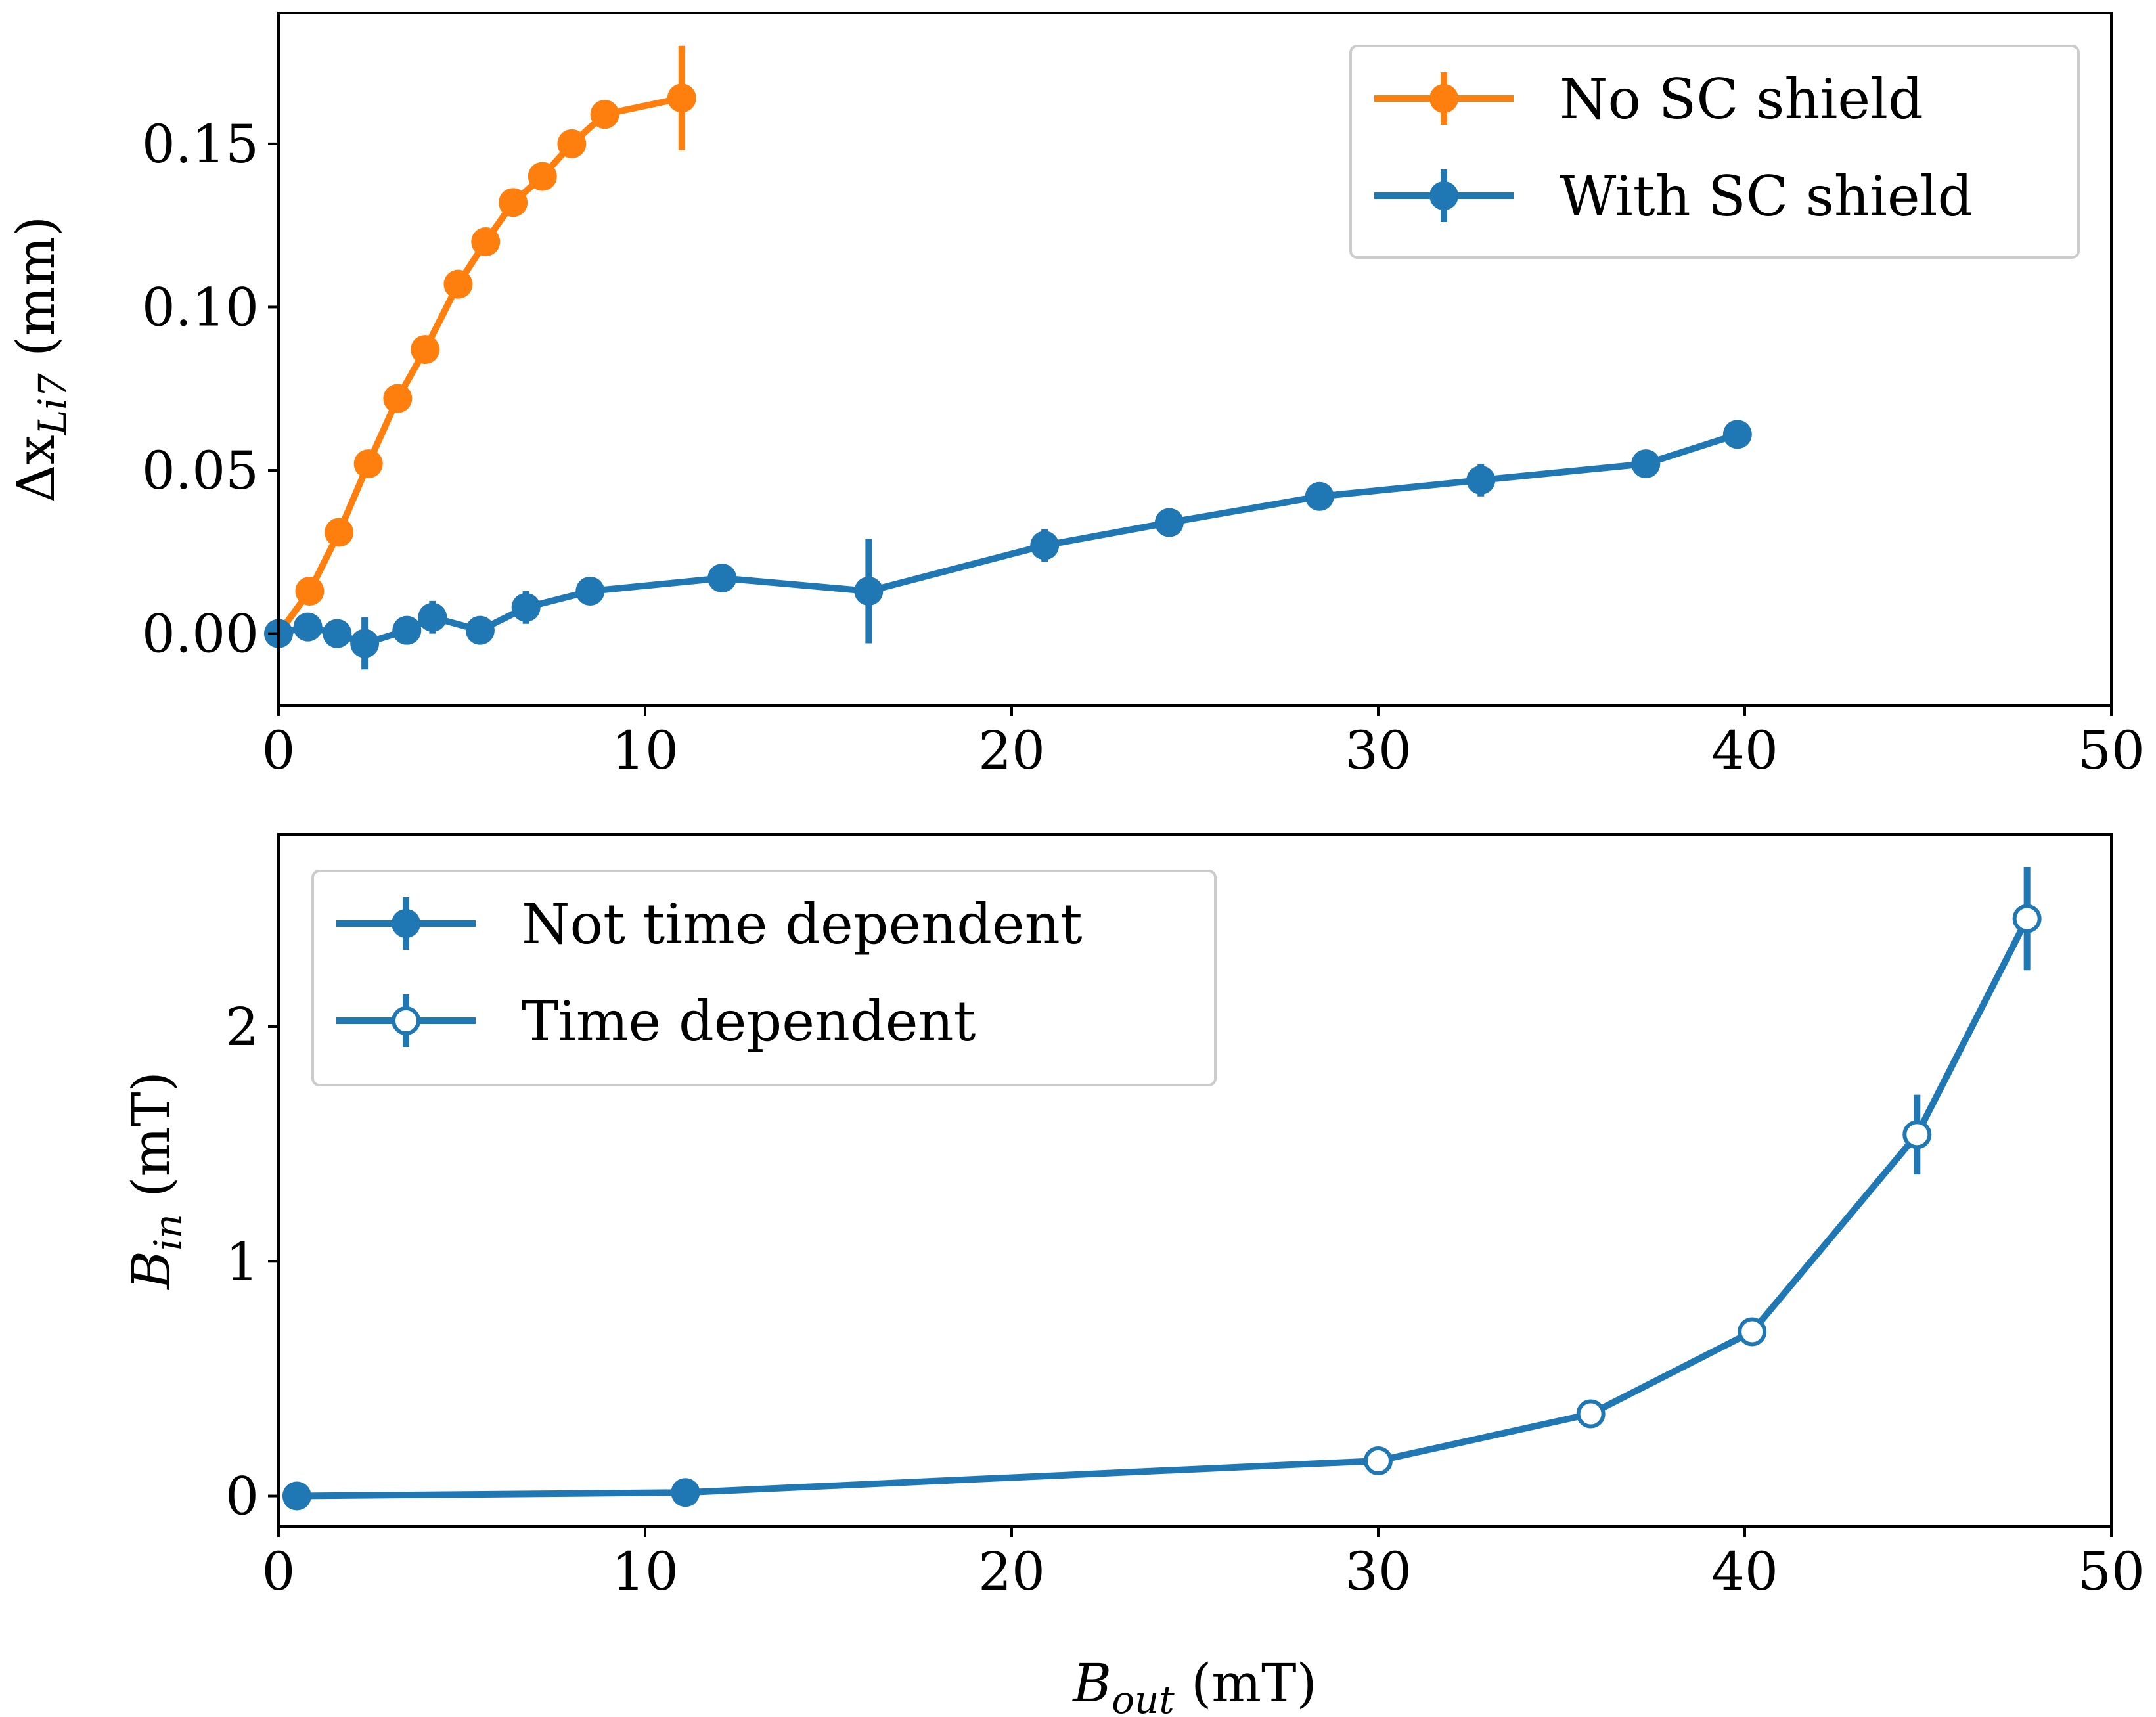  I want to click on y-axis-label: ΔxLi7 (mm), so click(40, 359).